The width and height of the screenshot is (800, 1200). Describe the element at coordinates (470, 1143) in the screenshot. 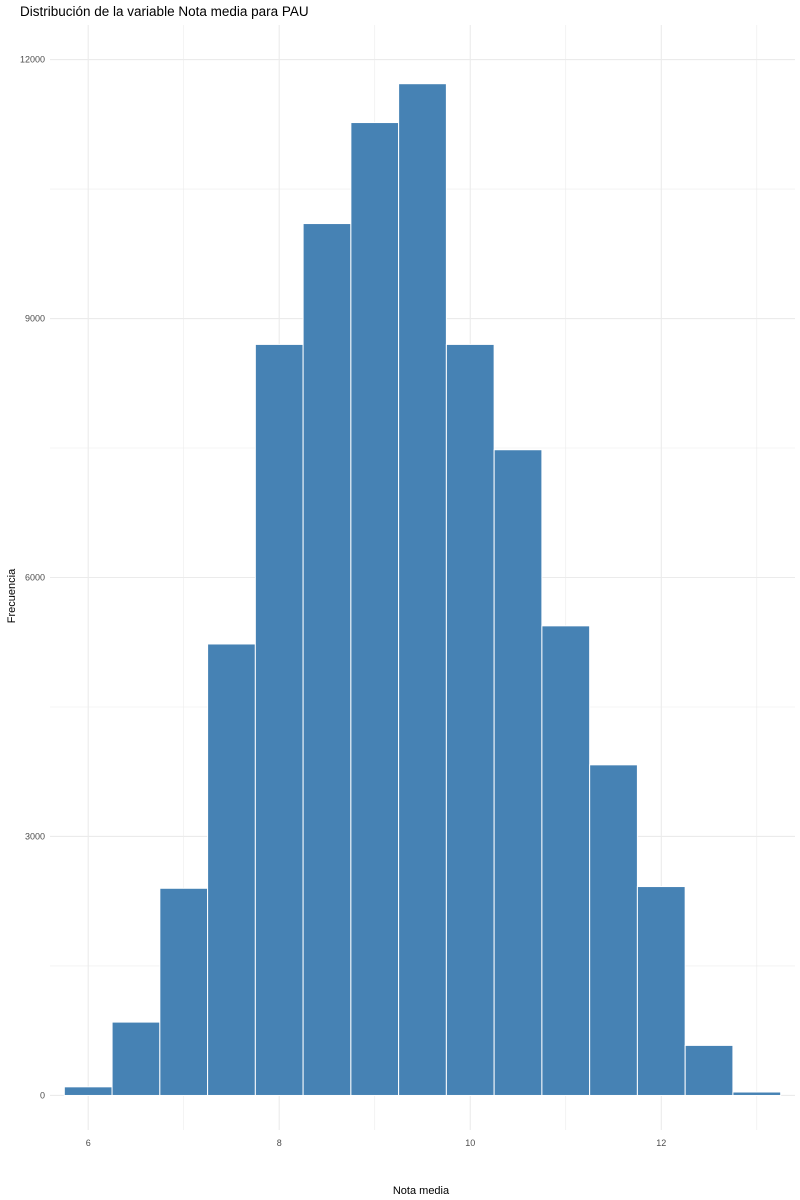

I see `x-tick-label: 10` at that location.